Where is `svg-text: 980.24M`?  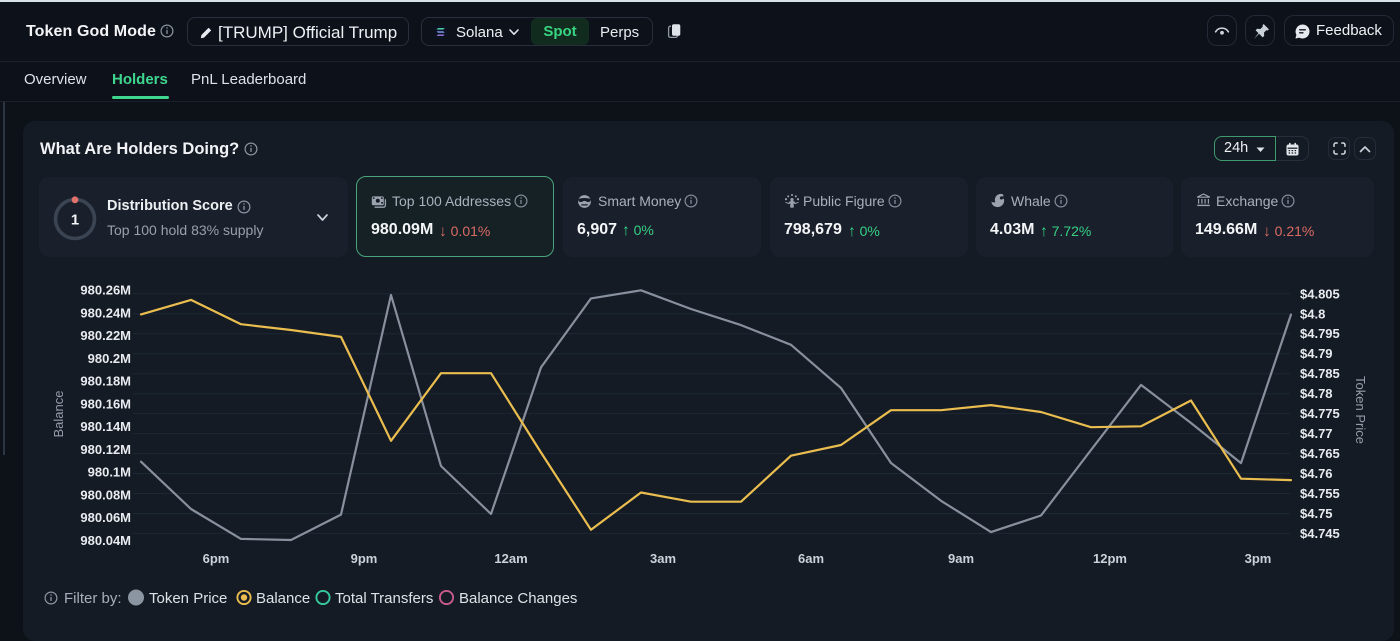 svg-text: 980.24M is located at coordinates (105, 312).